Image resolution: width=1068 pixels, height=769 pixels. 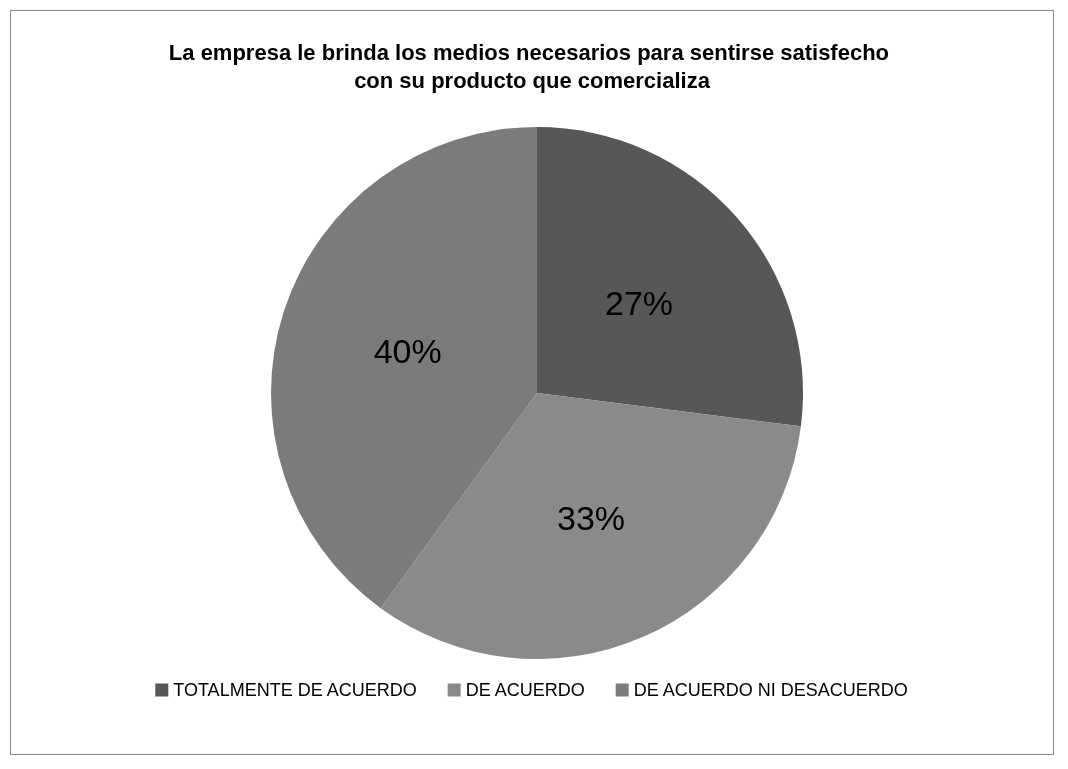 What do you see at coordinates (295, 690) in the screenshot?
I see `legend-label: TOTALMENTE DE ACUERDO` at bounding box center [295, 690].